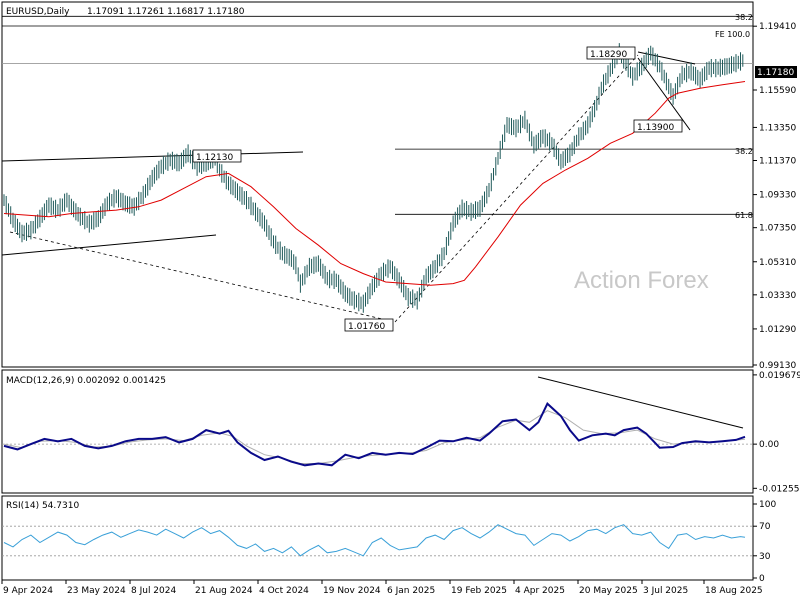 This screenshot has height=600, width=800. What do you see at coordinates (777, 196) in the screenshot?
I see `price-y-tick-label: 1.09330` at bounding box center [777, 196].